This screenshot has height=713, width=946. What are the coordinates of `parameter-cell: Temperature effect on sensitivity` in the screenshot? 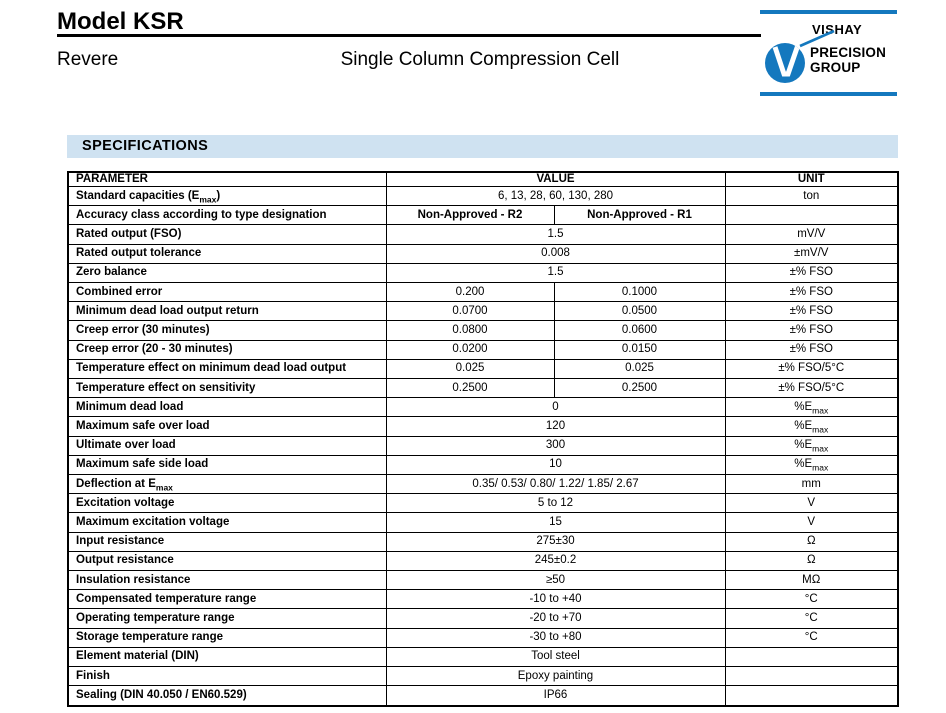 It's located at (227, 388).